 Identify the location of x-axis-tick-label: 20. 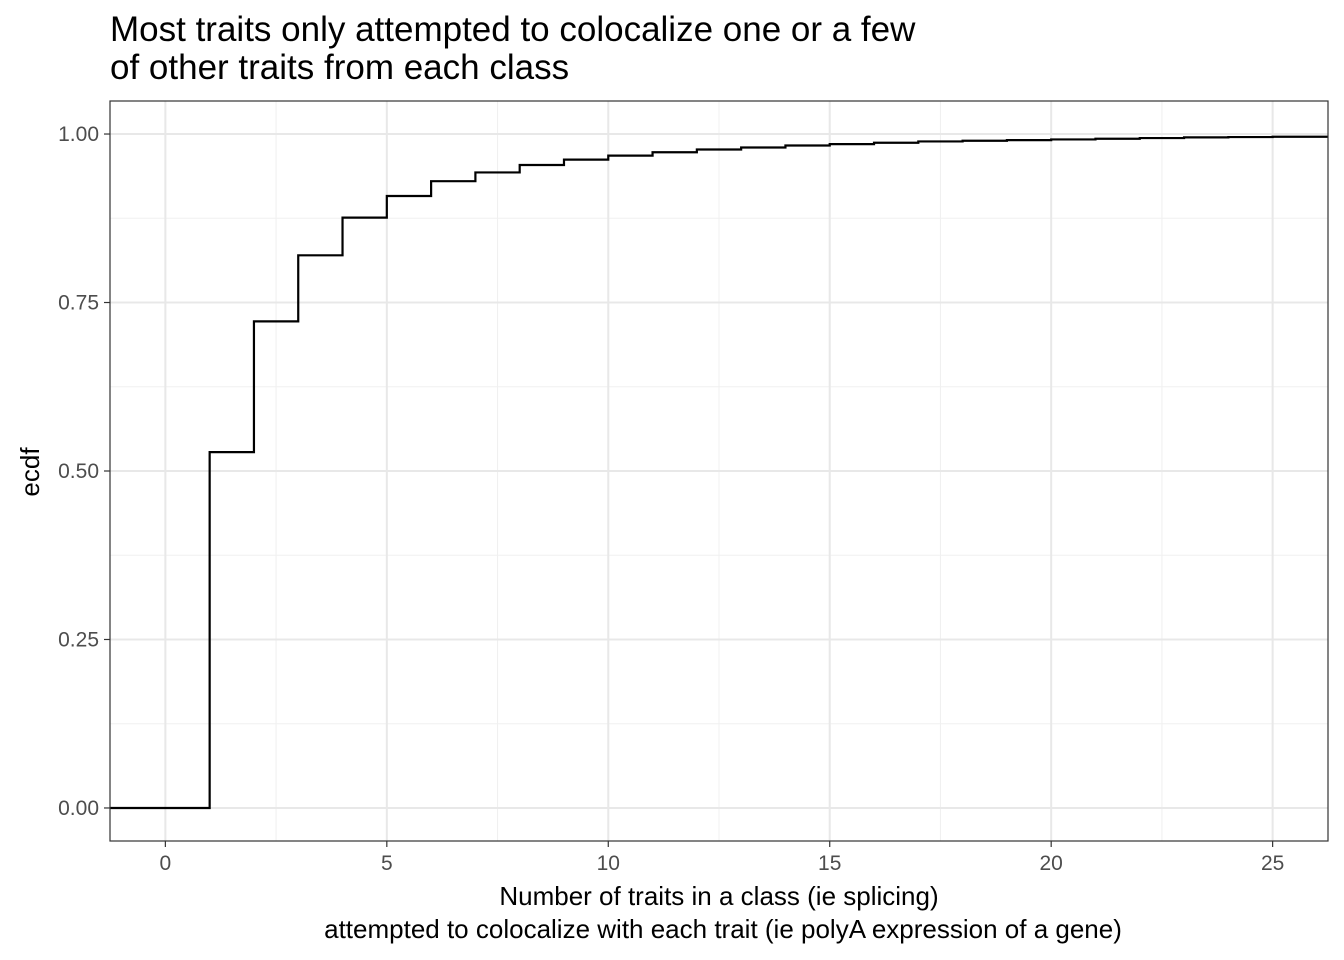
(1051, 863).